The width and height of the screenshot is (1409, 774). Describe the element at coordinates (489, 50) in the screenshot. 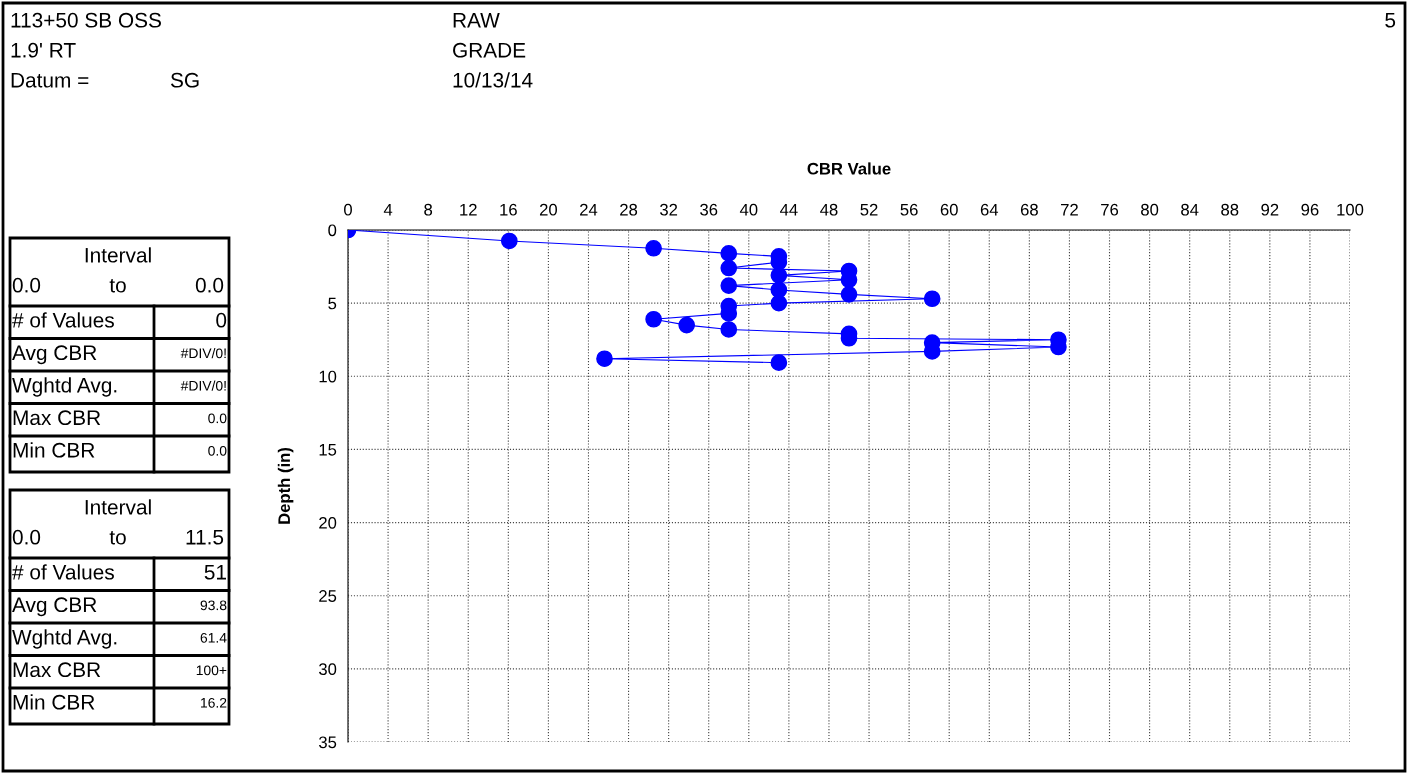

I see `text: GRADE` at that location.